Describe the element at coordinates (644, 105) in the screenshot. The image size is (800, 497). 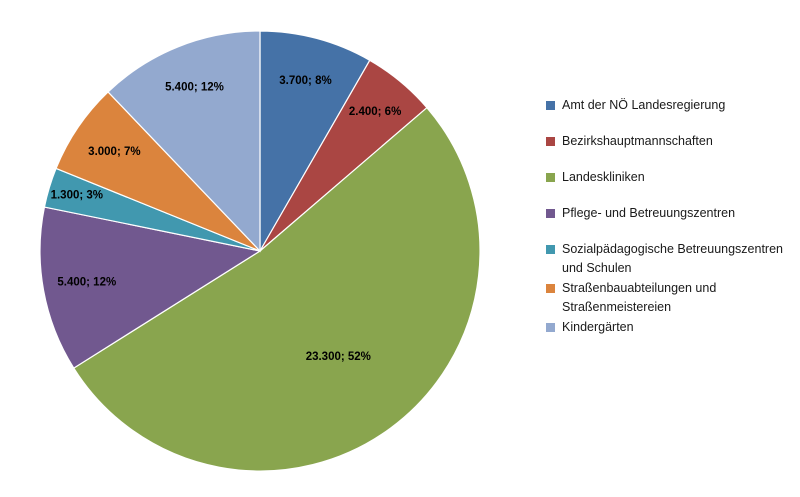
I see `legend-label: Amt der NÖ Landesregierung` at that location.